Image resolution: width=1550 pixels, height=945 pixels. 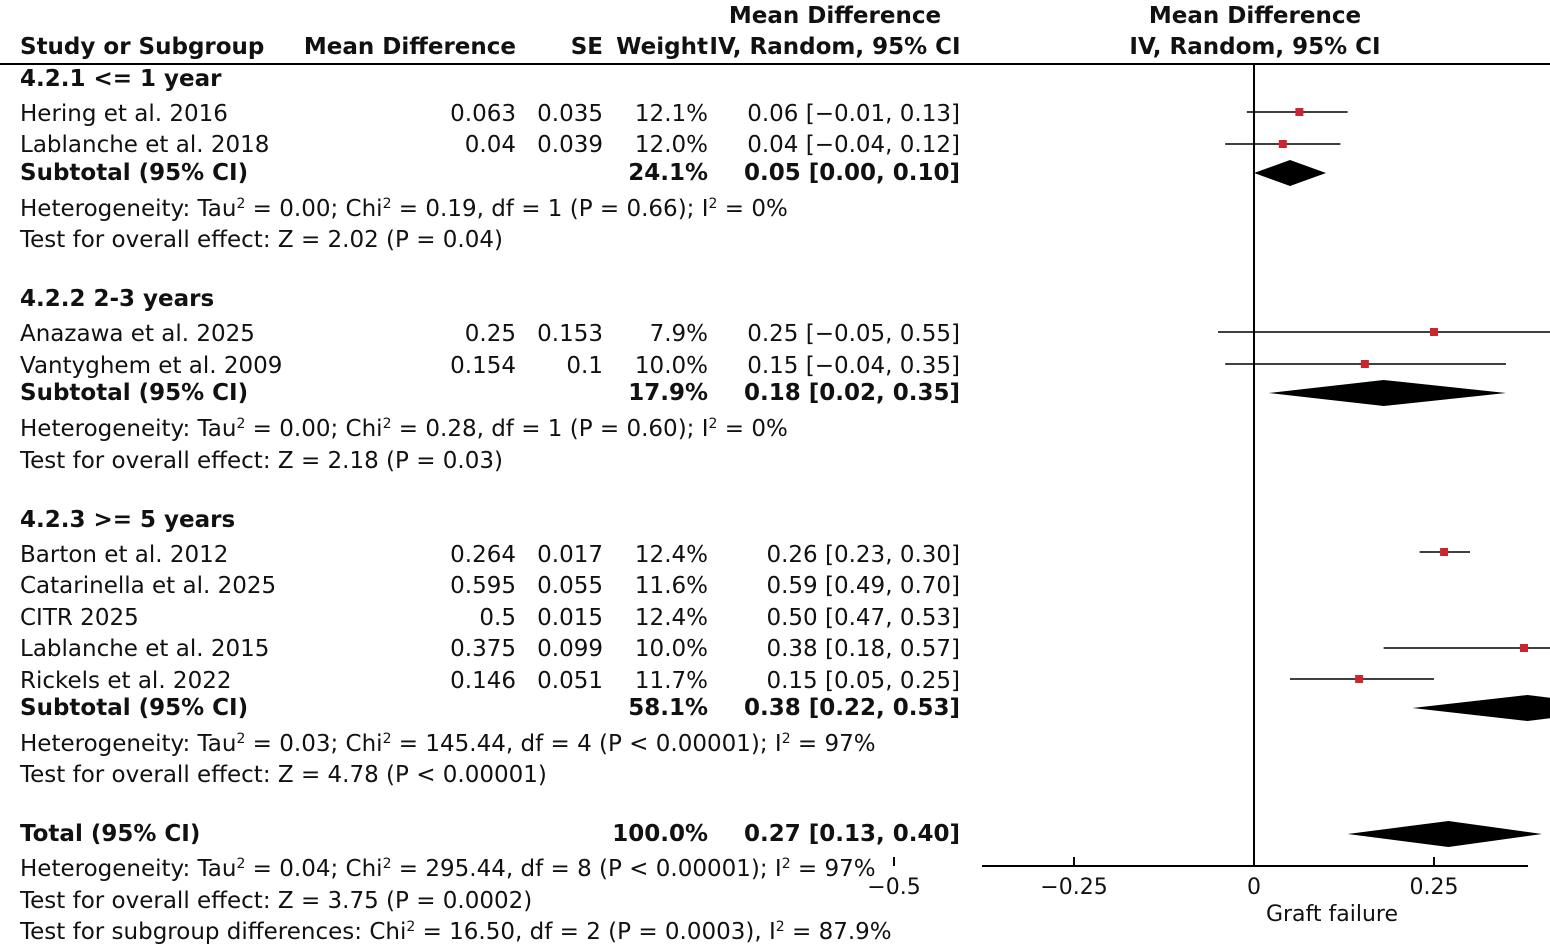 What do you see at coordinates (671, 145) in the screenshot?
I see `study-weight: 12.0%` at bounding box center [671, 145].